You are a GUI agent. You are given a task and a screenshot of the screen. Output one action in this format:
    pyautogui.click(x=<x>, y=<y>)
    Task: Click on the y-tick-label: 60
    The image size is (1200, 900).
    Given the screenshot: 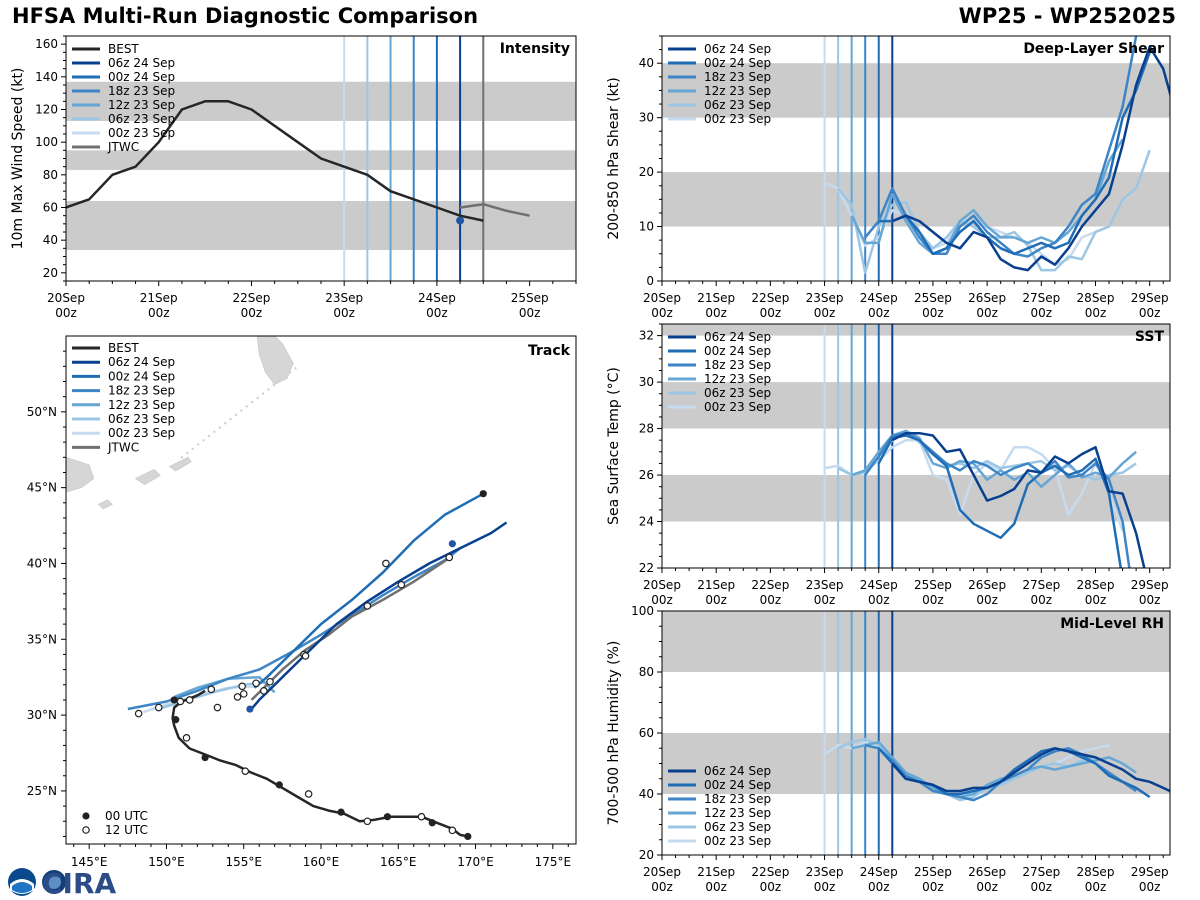 What is the action you would take?
    pyautogui.click(x=50, y=208)
    